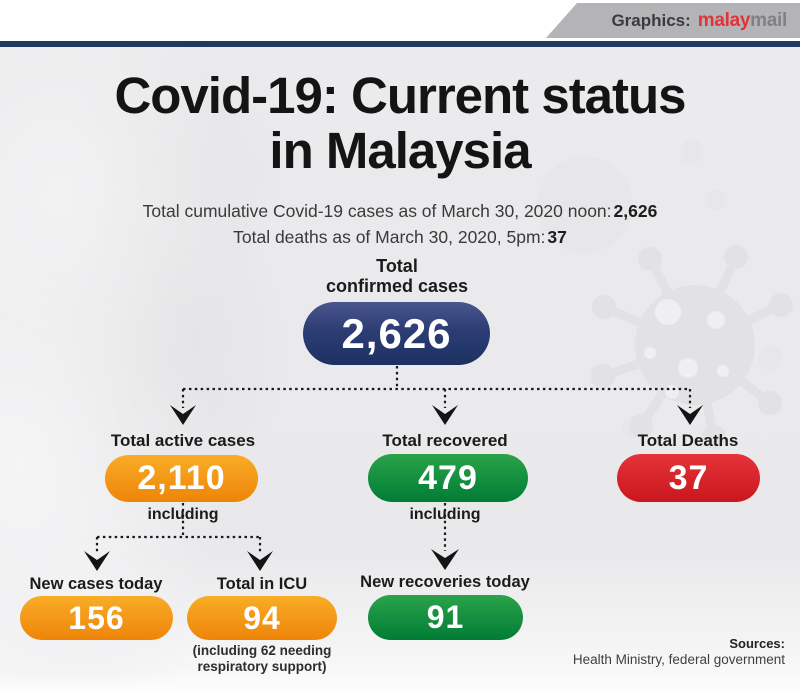 This screenshot has height=693, width=800. What do you see at coordinates (557, 237) in the screenshot?
I see `summary-value-2: 37` at bounding box center [557, 237].